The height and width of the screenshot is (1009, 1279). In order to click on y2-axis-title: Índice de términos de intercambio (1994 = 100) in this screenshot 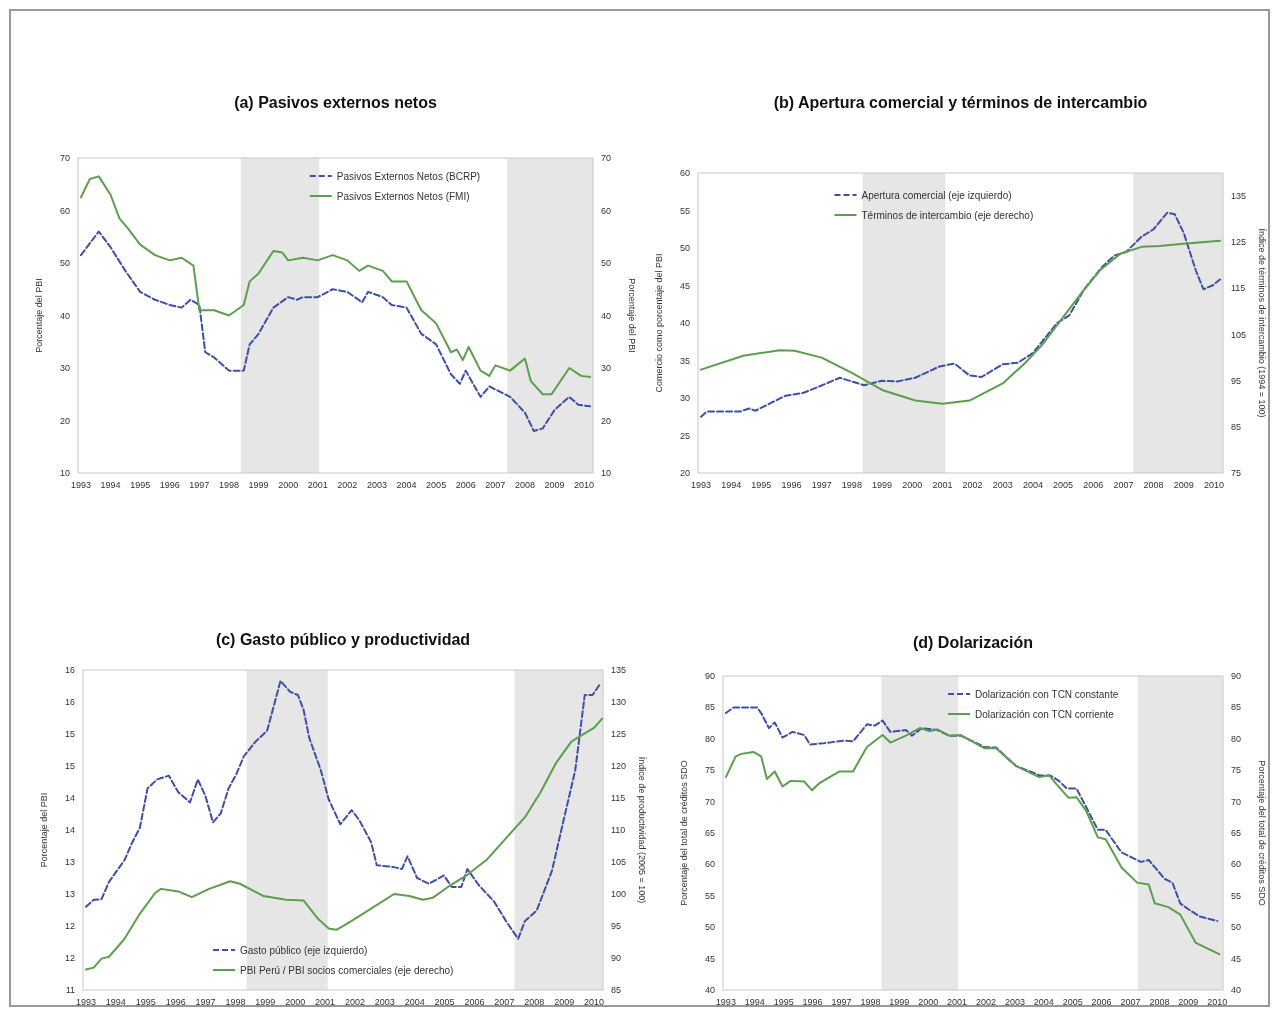, I will do `click(1262, 323)`.